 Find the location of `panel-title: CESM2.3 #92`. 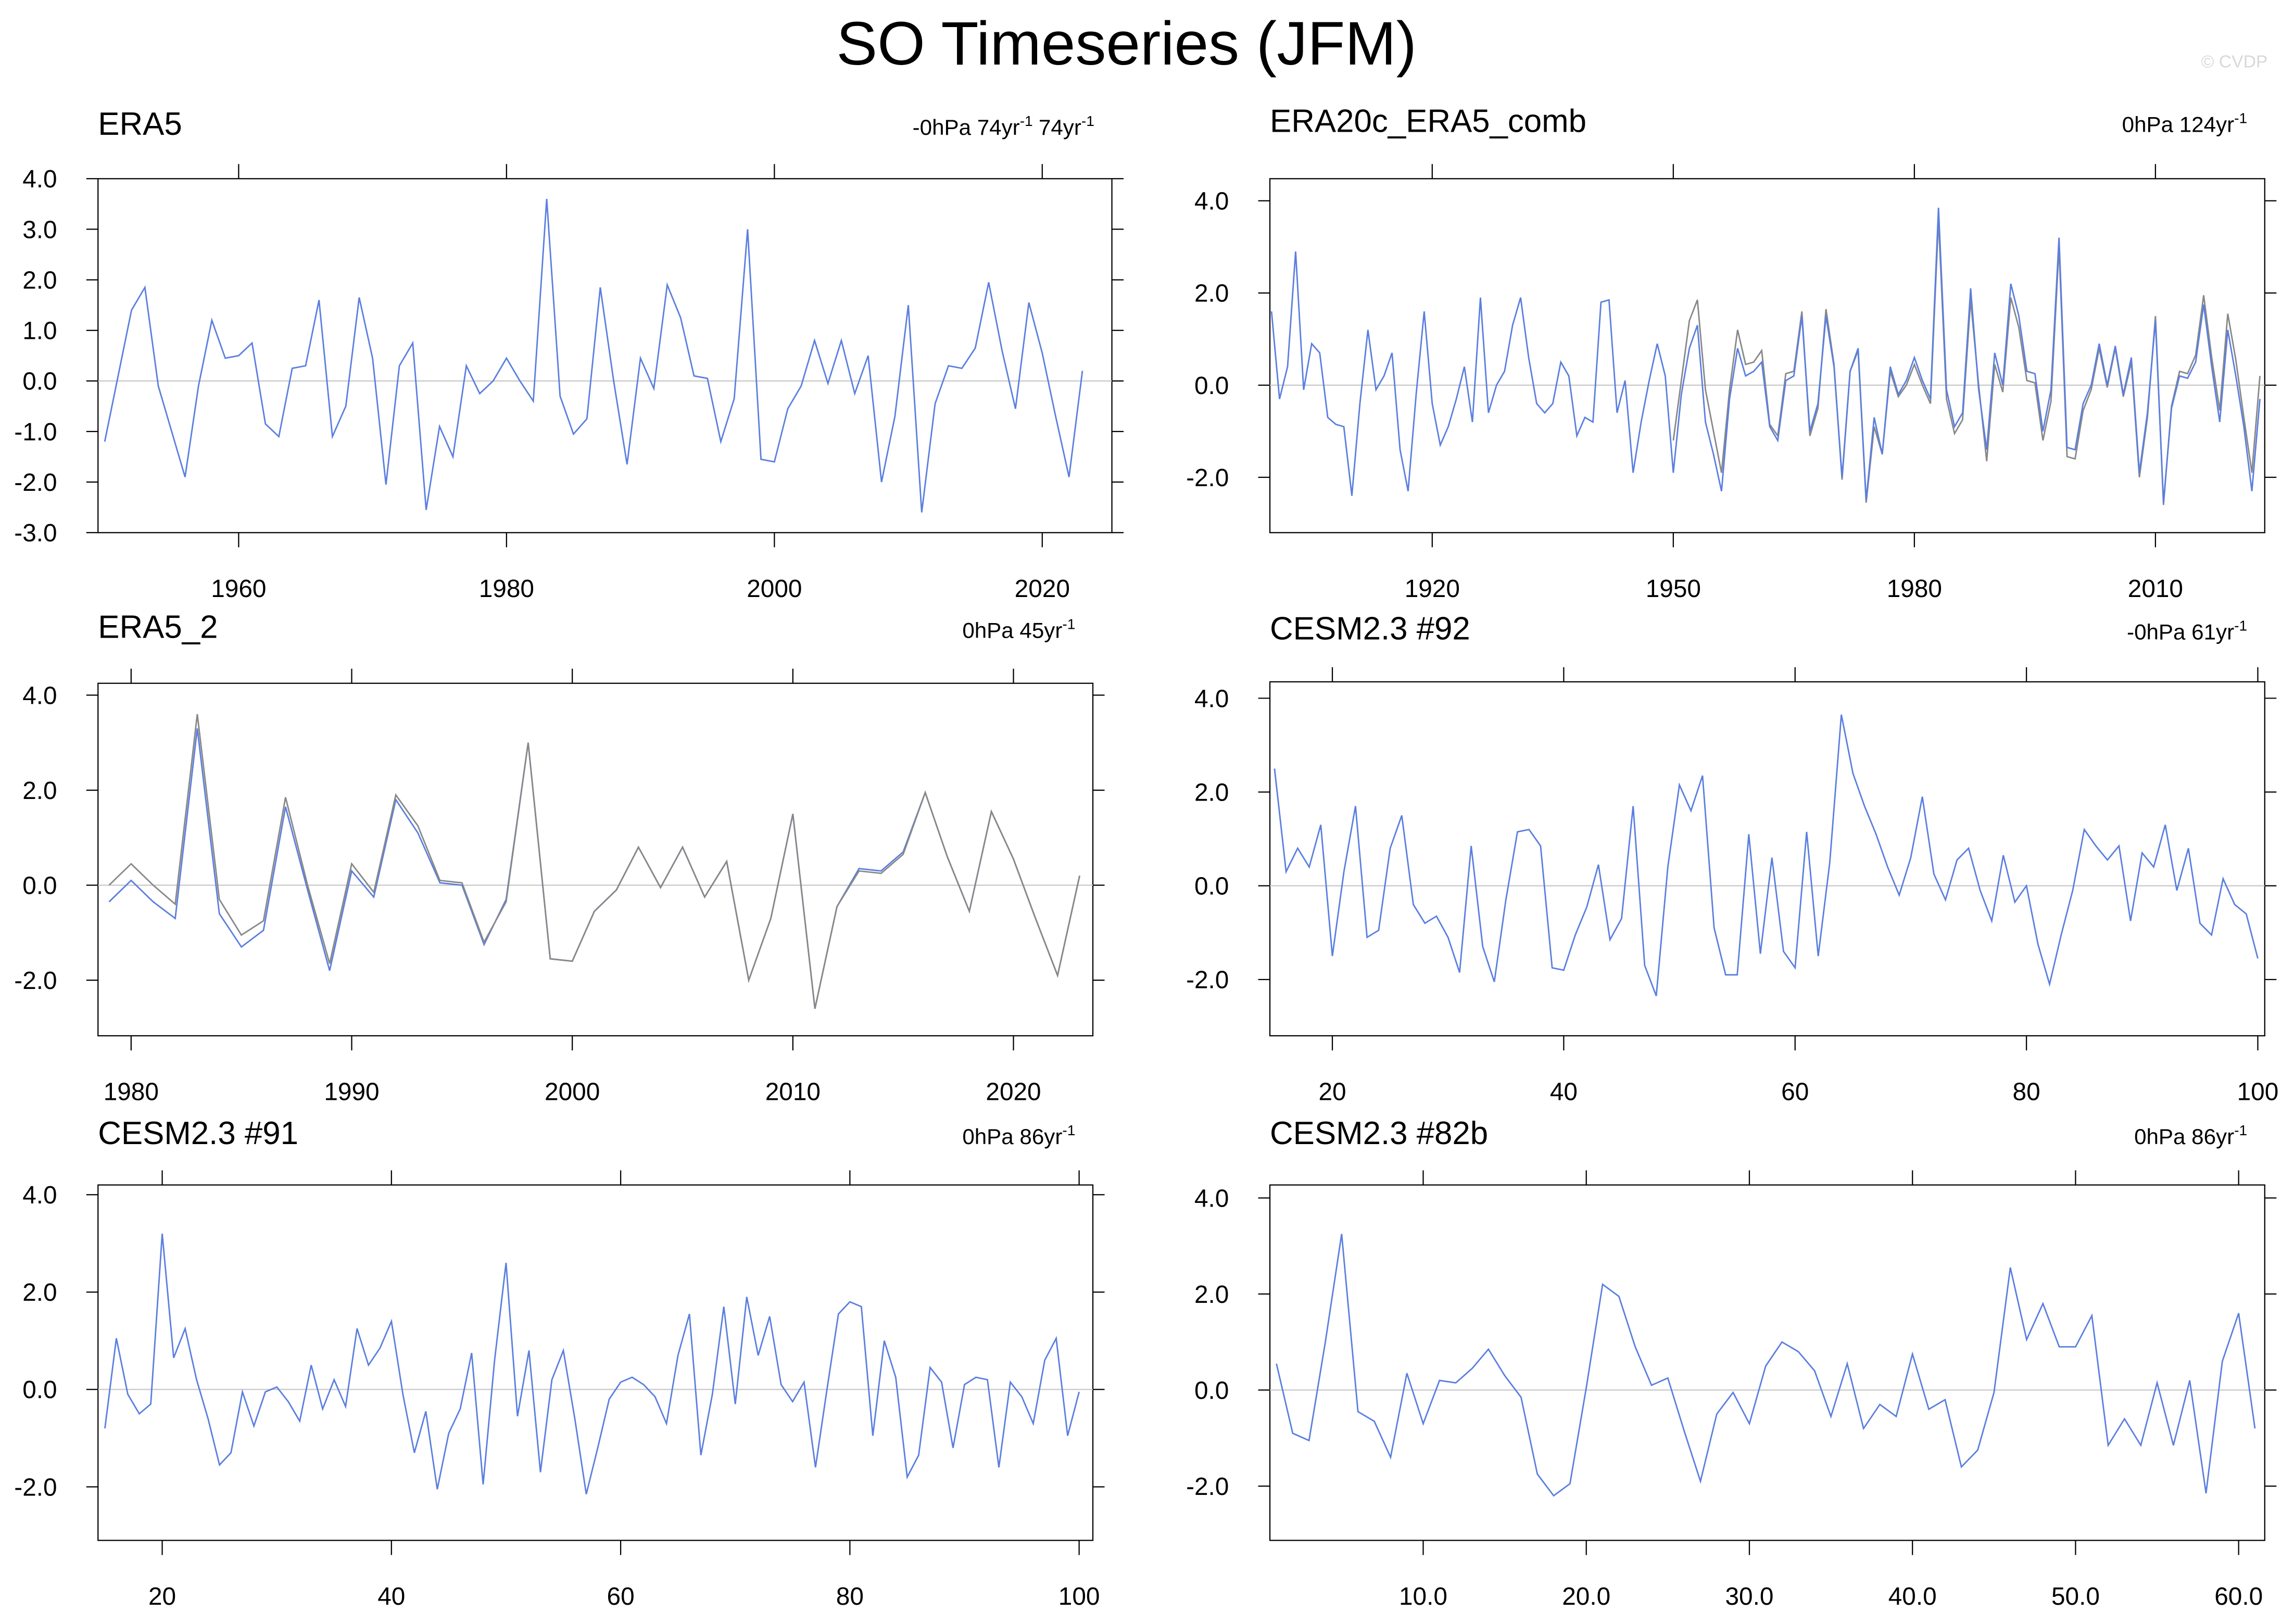

panel-title: CESM2.3 #92 is located at coordinates (1370, 629).